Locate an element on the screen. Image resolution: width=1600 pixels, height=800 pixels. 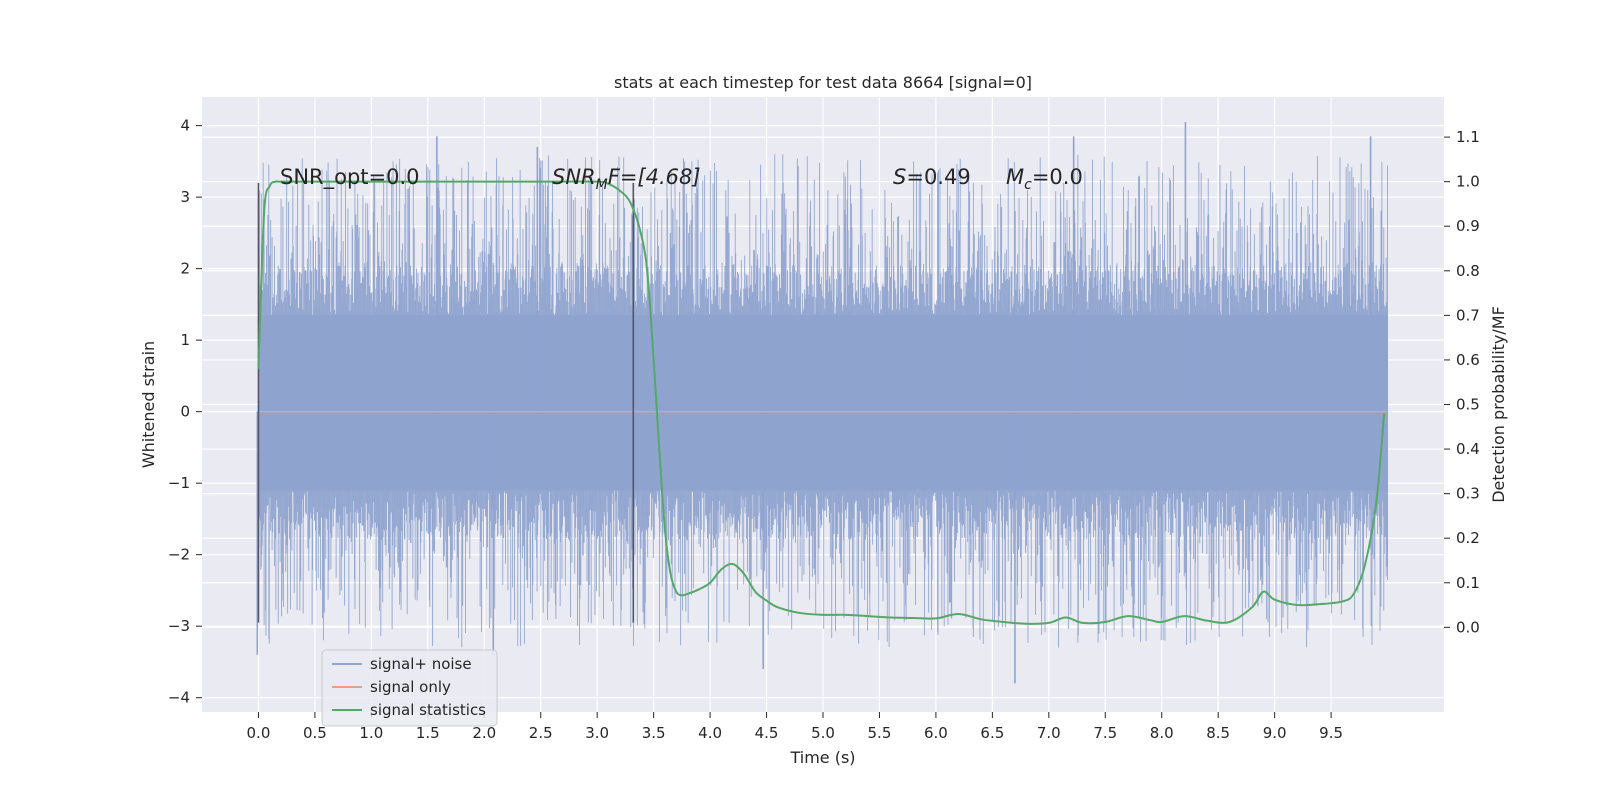
y-axis-left-label: Whitened strain is located at coordinates (148, 404).